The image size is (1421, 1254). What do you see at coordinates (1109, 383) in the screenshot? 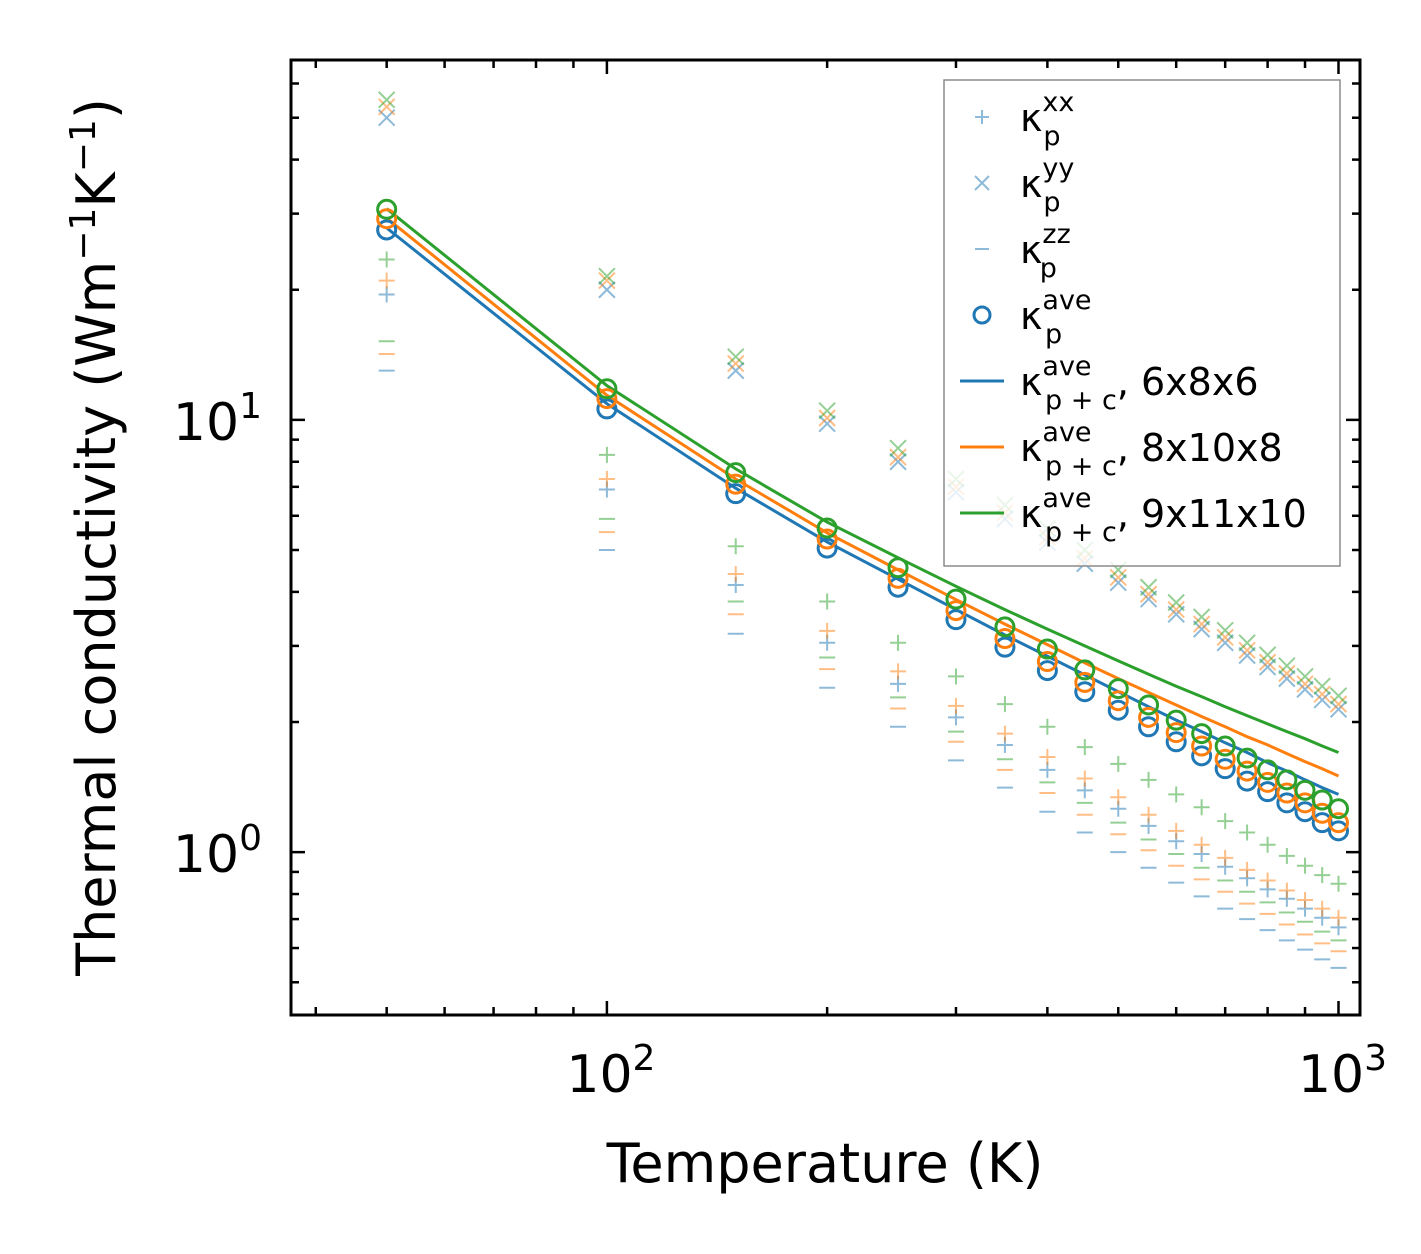
I see `legend-entry: κave p + c, 6x8x6` at bounding box center [1109, 383].